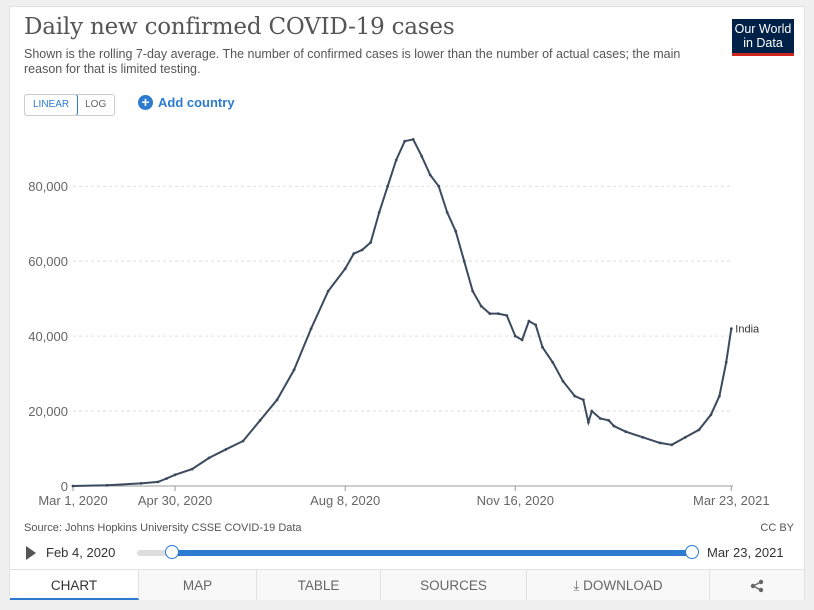  What do you see at coordinates (31, 553) in the screenshot?
I see `play-icon` at bounding box center [31, 553].